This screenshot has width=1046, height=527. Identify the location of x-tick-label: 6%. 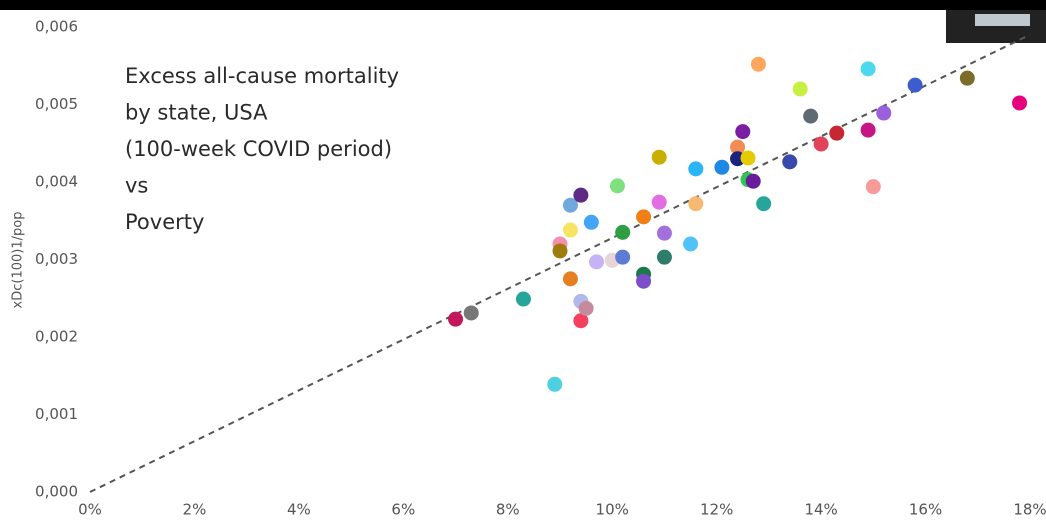
(403, 510).